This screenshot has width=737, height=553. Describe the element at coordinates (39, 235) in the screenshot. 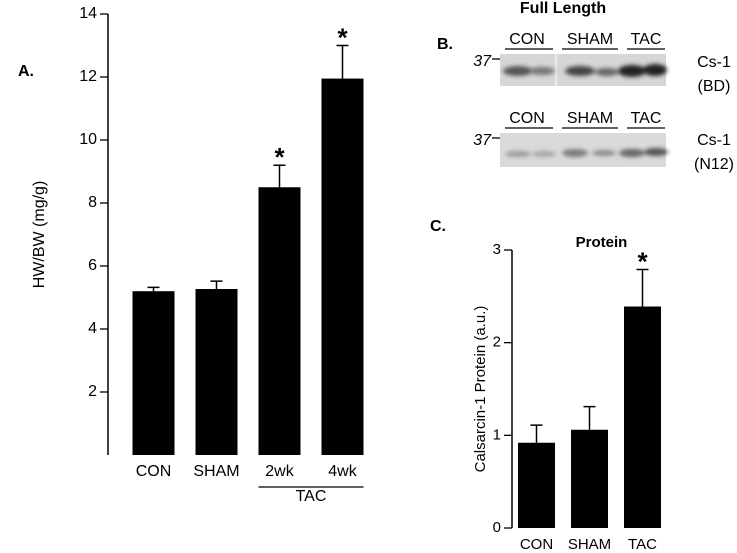

I see `y-axis-label: HW/BW (mg/g)` at that location.